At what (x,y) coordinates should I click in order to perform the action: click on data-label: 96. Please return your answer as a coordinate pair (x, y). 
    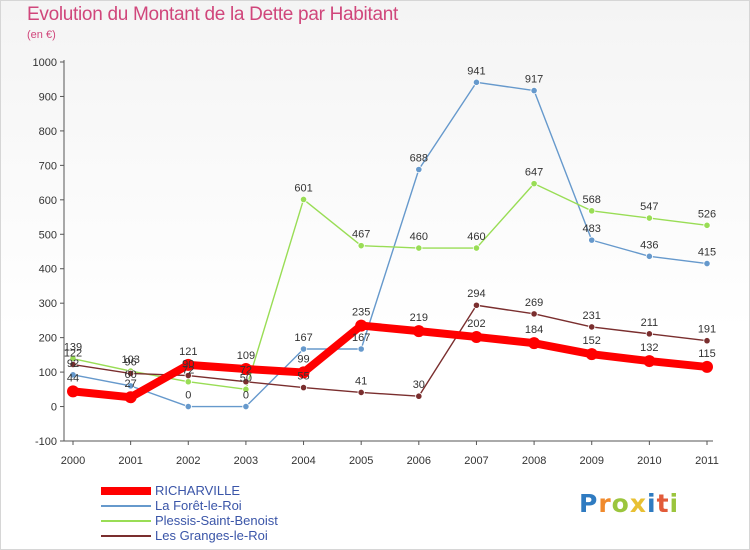
    Looking at the image, I should click on (131, 362).